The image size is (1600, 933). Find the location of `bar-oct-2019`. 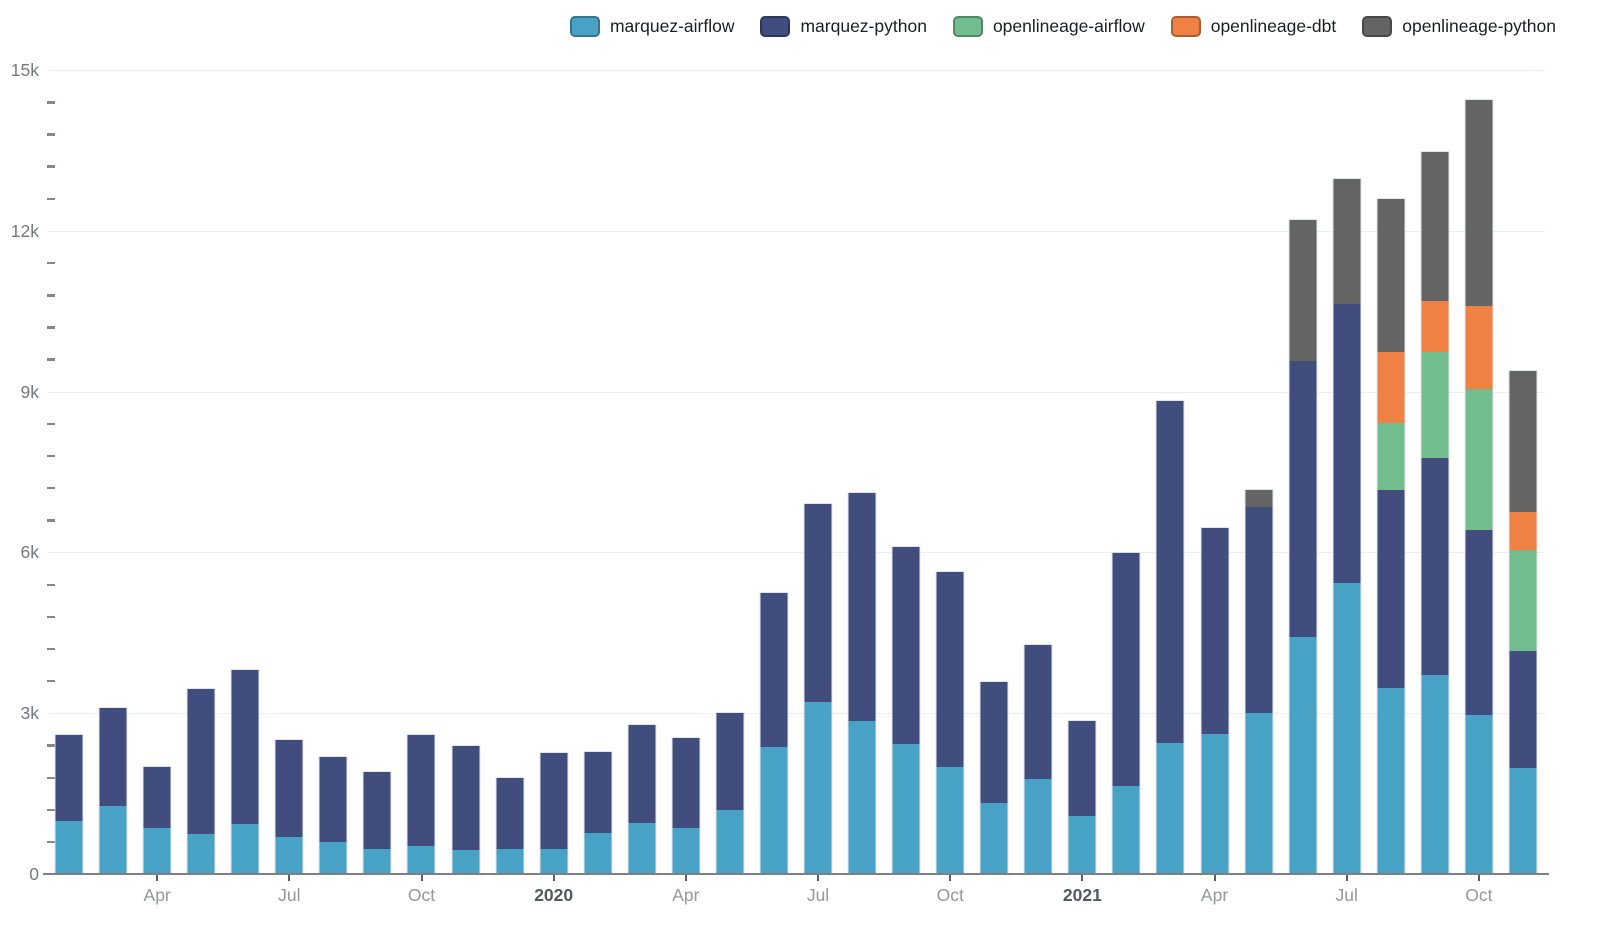

bar-oct-2019 is located at coordinates (421, 804).